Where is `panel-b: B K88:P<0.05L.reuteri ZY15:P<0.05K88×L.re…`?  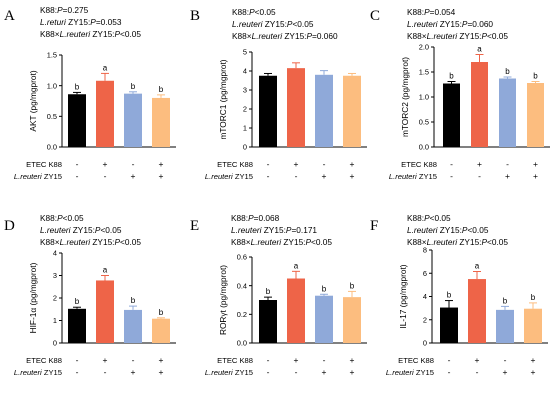 panel-b: B K88:P<0.05L.reuteri ZY15:P<0.05K88×L.re… is located at coordinates (278, 94).